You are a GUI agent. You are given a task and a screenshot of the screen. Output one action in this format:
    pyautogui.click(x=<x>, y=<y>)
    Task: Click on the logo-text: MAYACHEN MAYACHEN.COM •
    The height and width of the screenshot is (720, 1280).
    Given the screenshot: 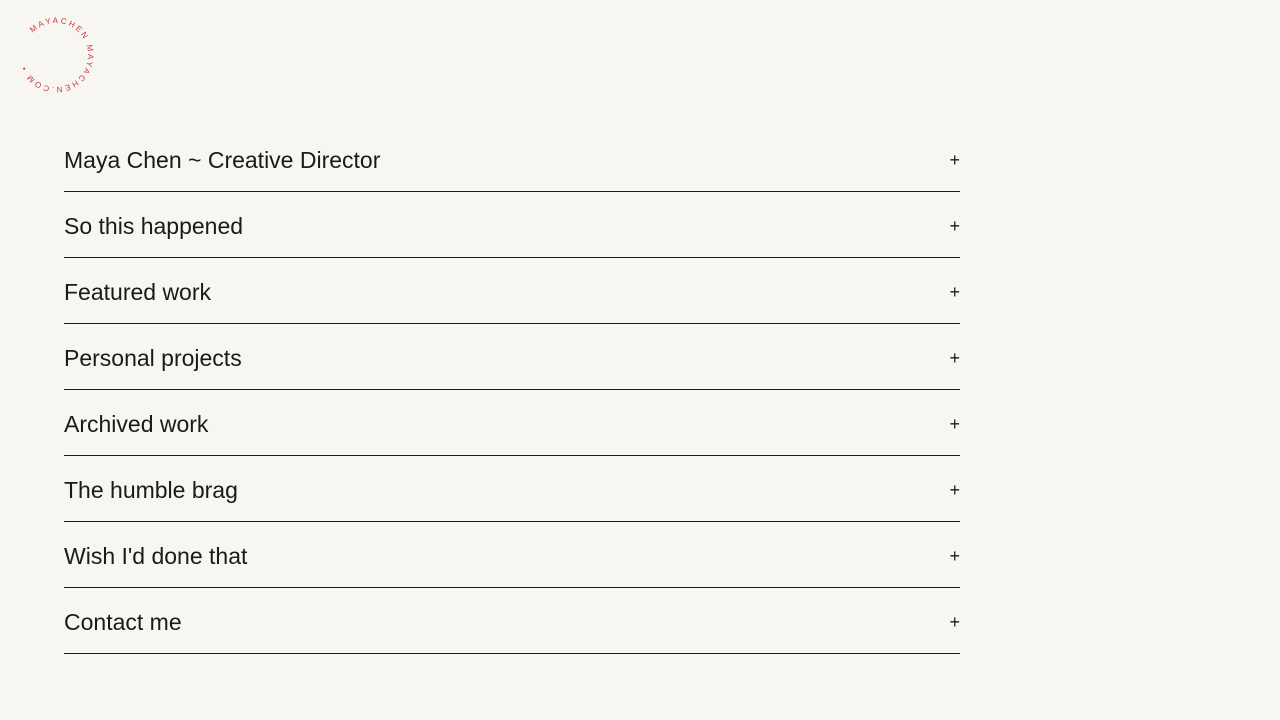 What is the action you would take?
    pyautogui.click(x=56, y=55)
    